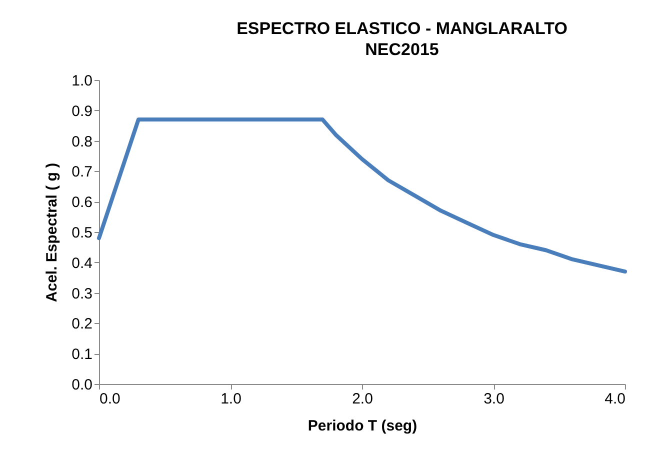  I want to click on y-tick-label: 0.8, so click(82, 141).